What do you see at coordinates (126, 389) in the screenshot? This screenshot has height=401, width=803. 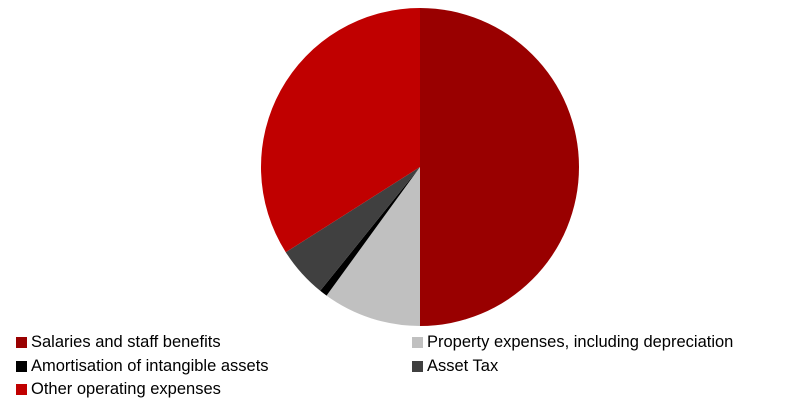 I see `legend-label-other-operating: Other operating expenses` at bounding box center [126, 389].